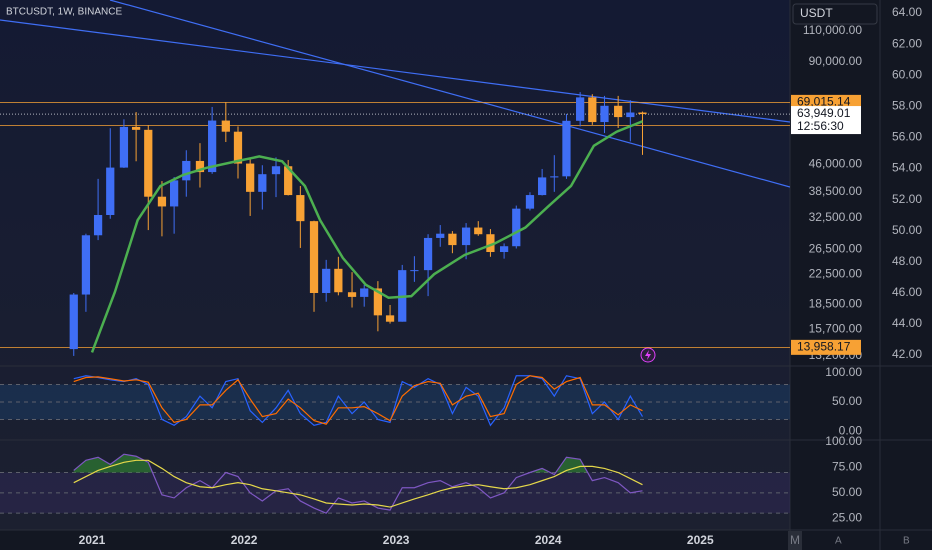 Image resolution: width=932 pixels, height=550 pixels. What do you see at coordinates (907, 106) in the screenshot?
I see `y2-tick-label: 58.00` at bounding box center [907, 106].